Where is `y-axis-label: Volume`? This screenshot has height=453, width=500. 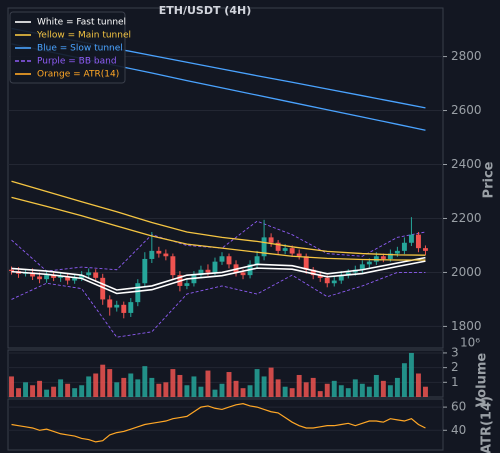
y-axis-label: Volume is located at coordinates (482, 380).